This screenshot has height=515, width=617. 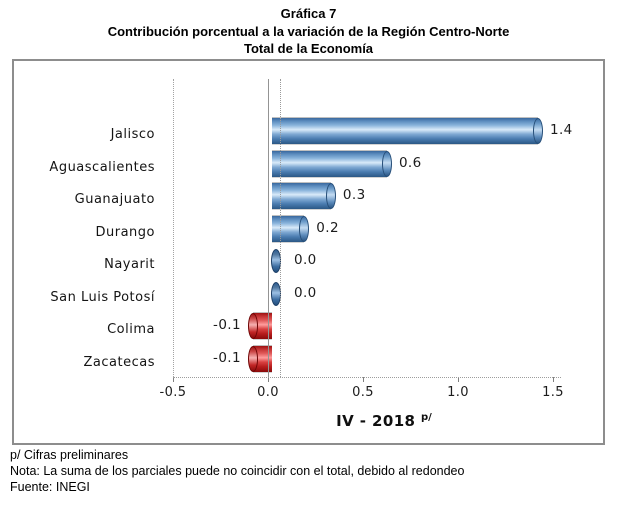 What do you see at coordinates (102, 167) in the screenshot?
I see `category-label: Aguascalientes` at bounding box center [102, 167].